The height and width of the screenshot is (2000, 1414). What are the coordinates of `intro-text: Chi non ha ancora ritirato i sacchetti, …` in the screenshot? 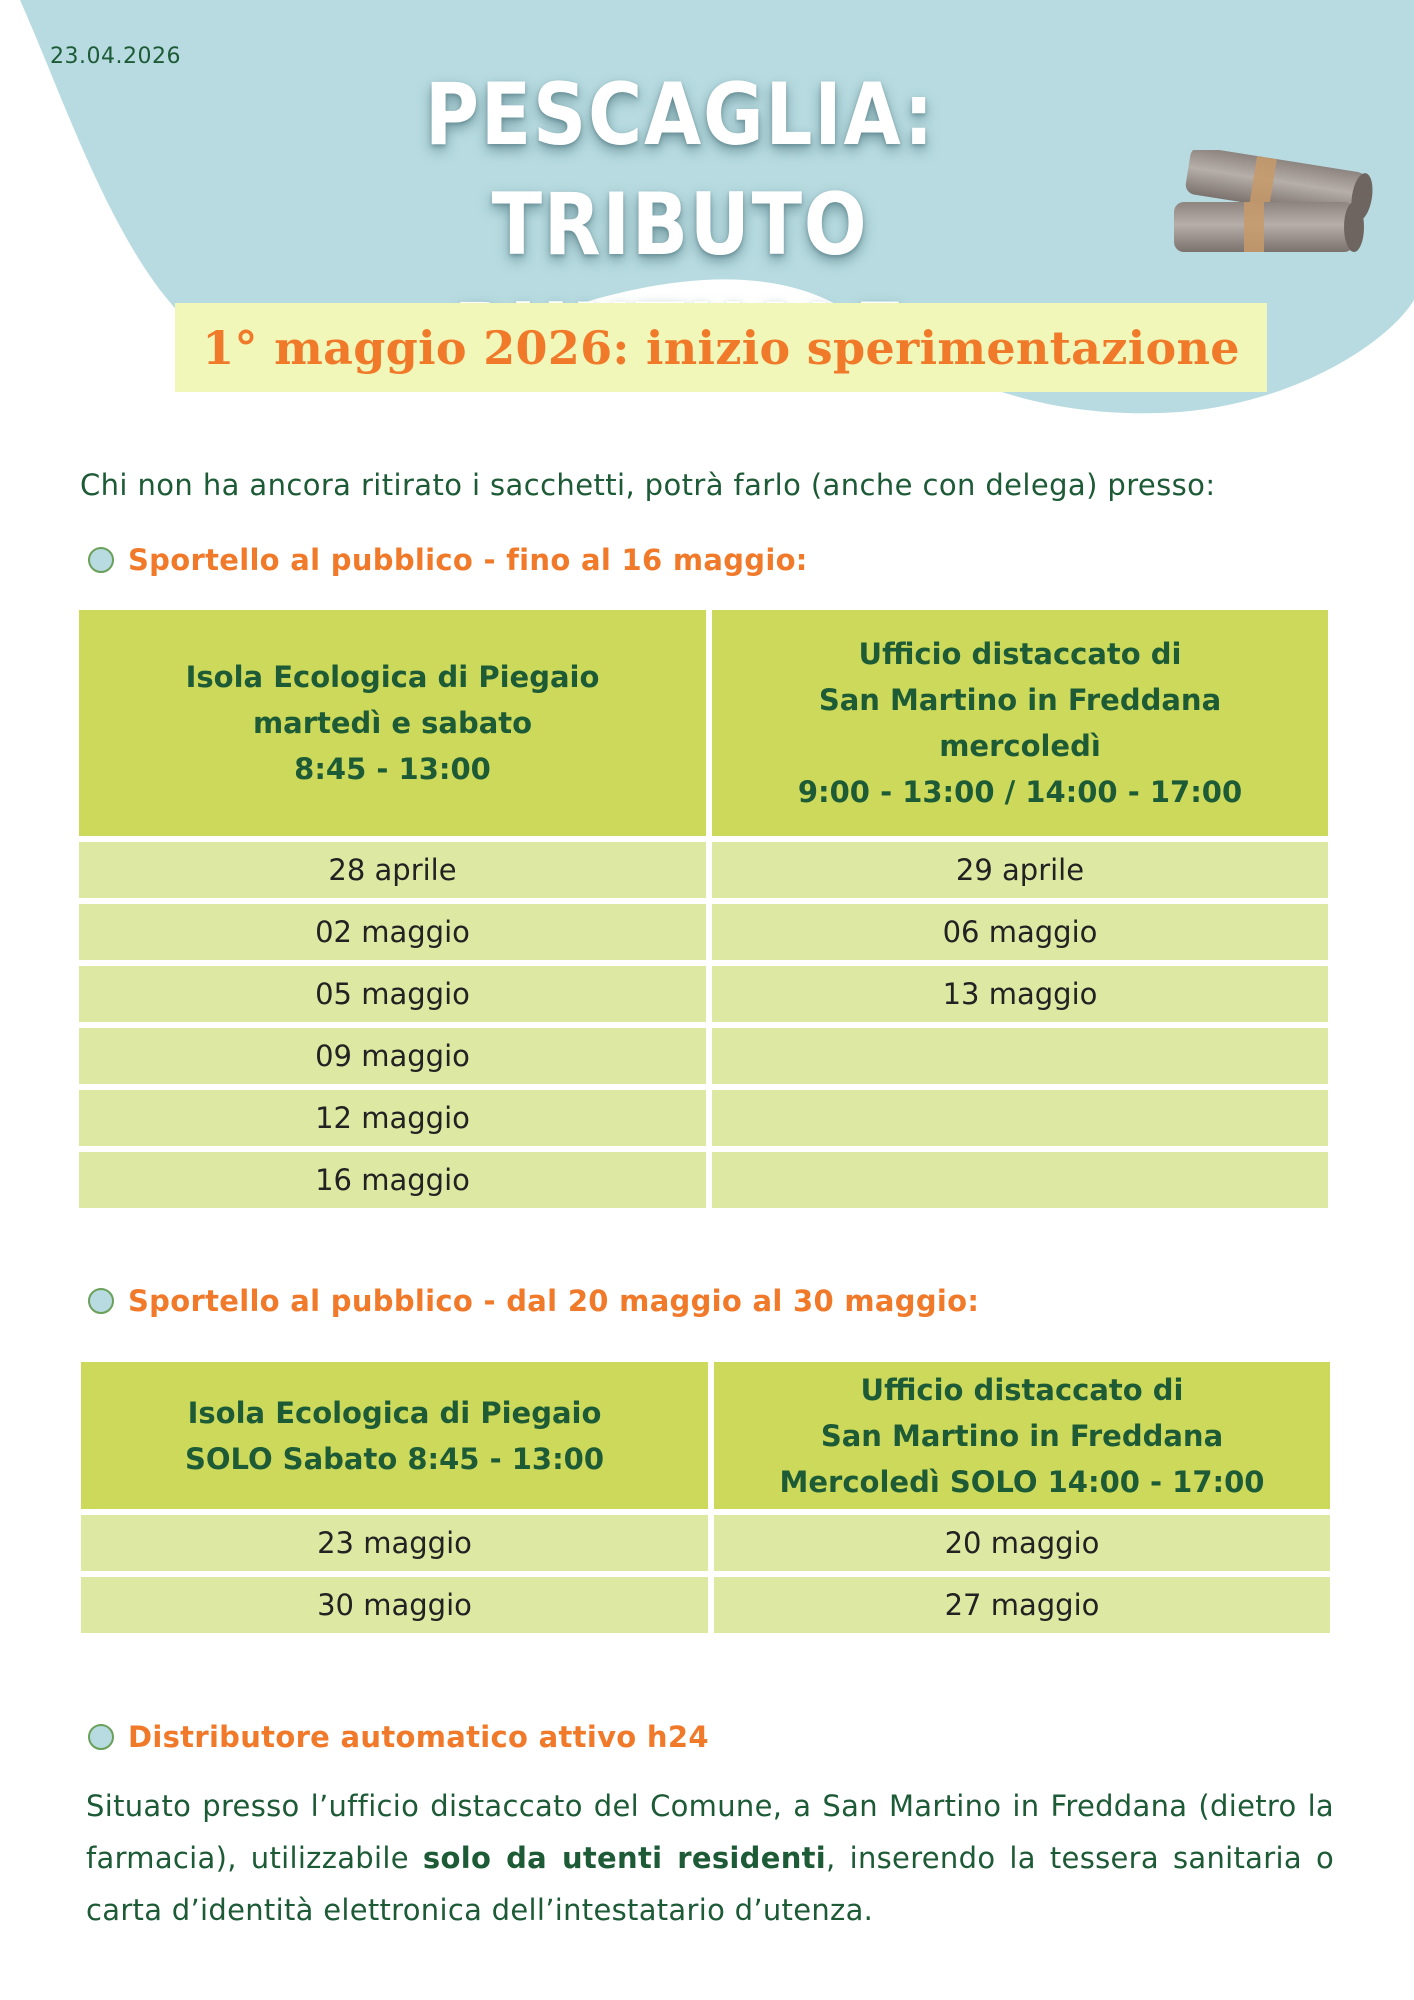 It's located at (648, 485).